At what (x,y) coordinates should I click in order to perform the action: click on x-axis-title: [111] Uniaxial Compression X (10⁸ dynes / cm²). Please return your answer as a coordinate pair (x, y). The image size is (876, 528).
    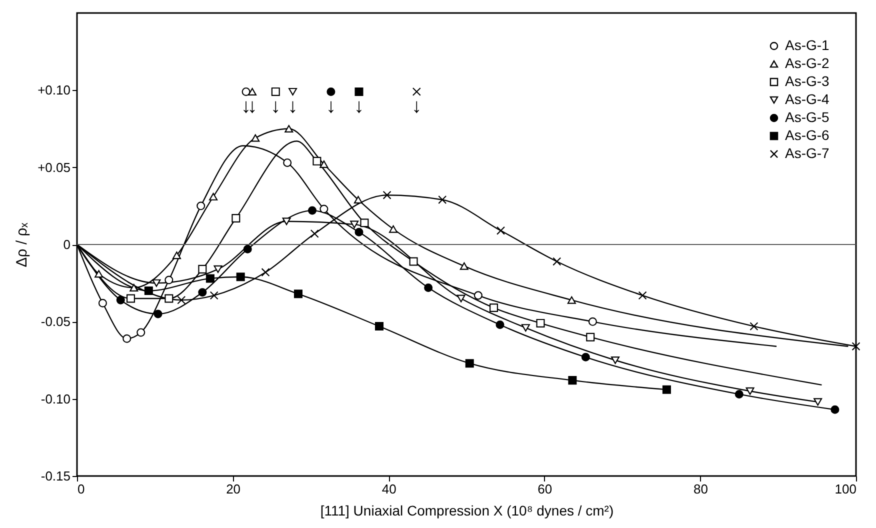
    Looking at the image, I should click on (467, 510).